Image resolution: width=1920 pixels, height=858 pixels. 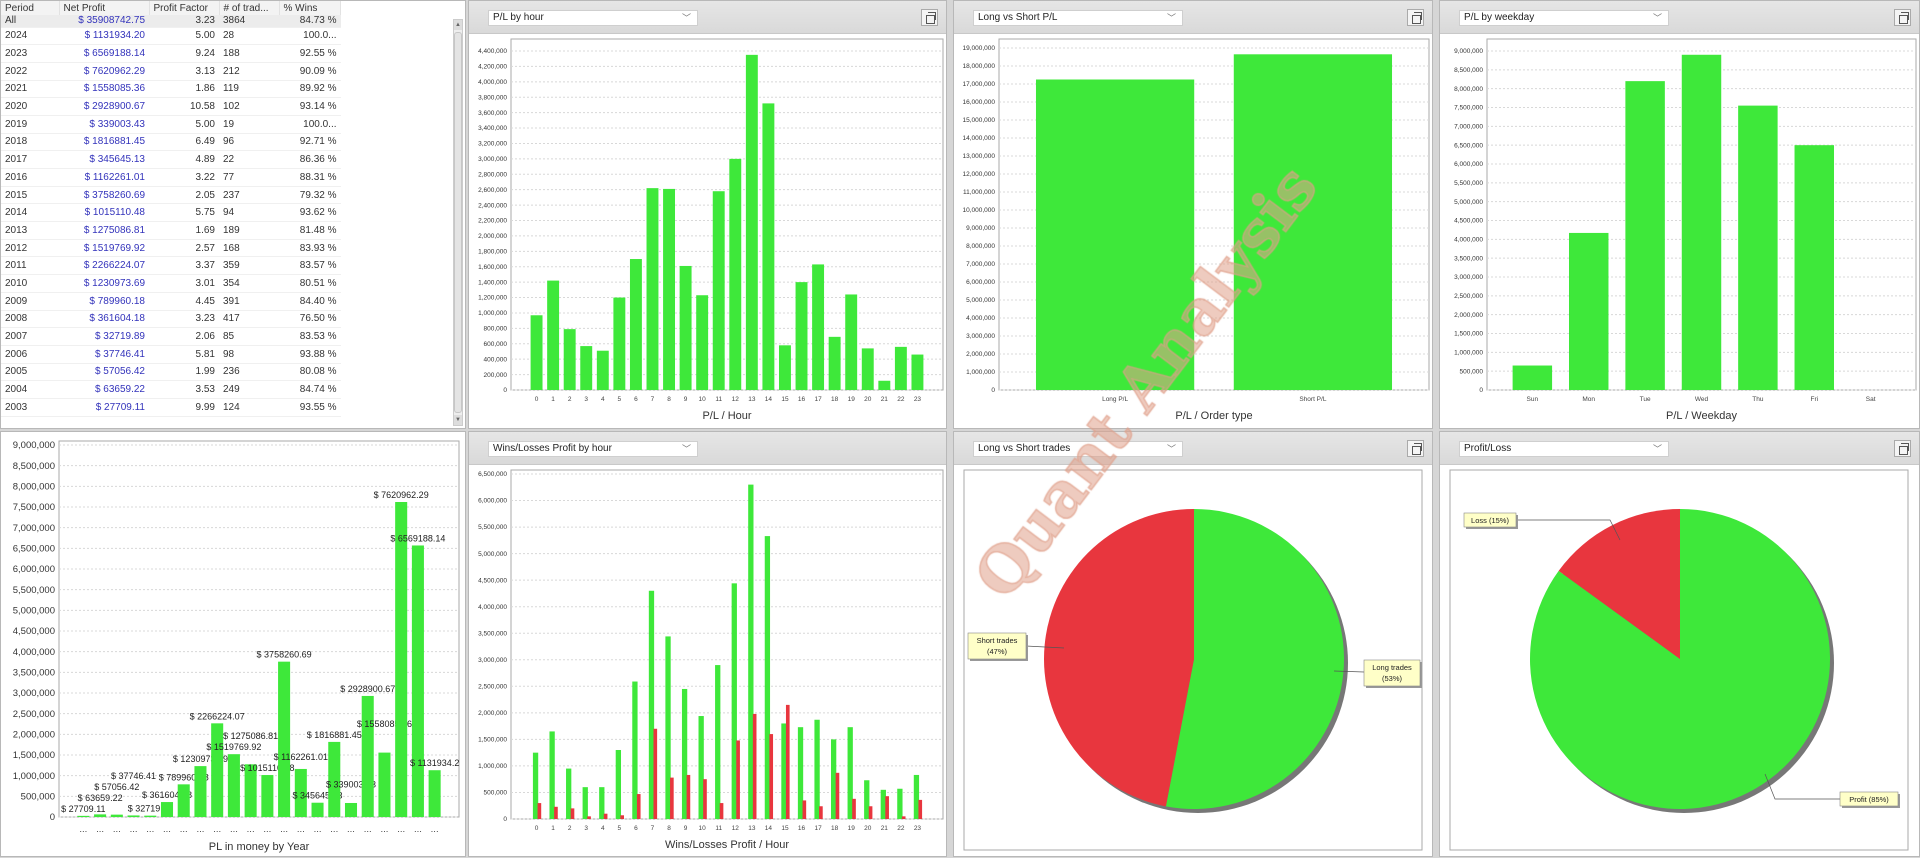 What do you see at coordinates (249, 354) in the screenshot?
I see `cell-trades: 98` at bounding box center [249, 354].